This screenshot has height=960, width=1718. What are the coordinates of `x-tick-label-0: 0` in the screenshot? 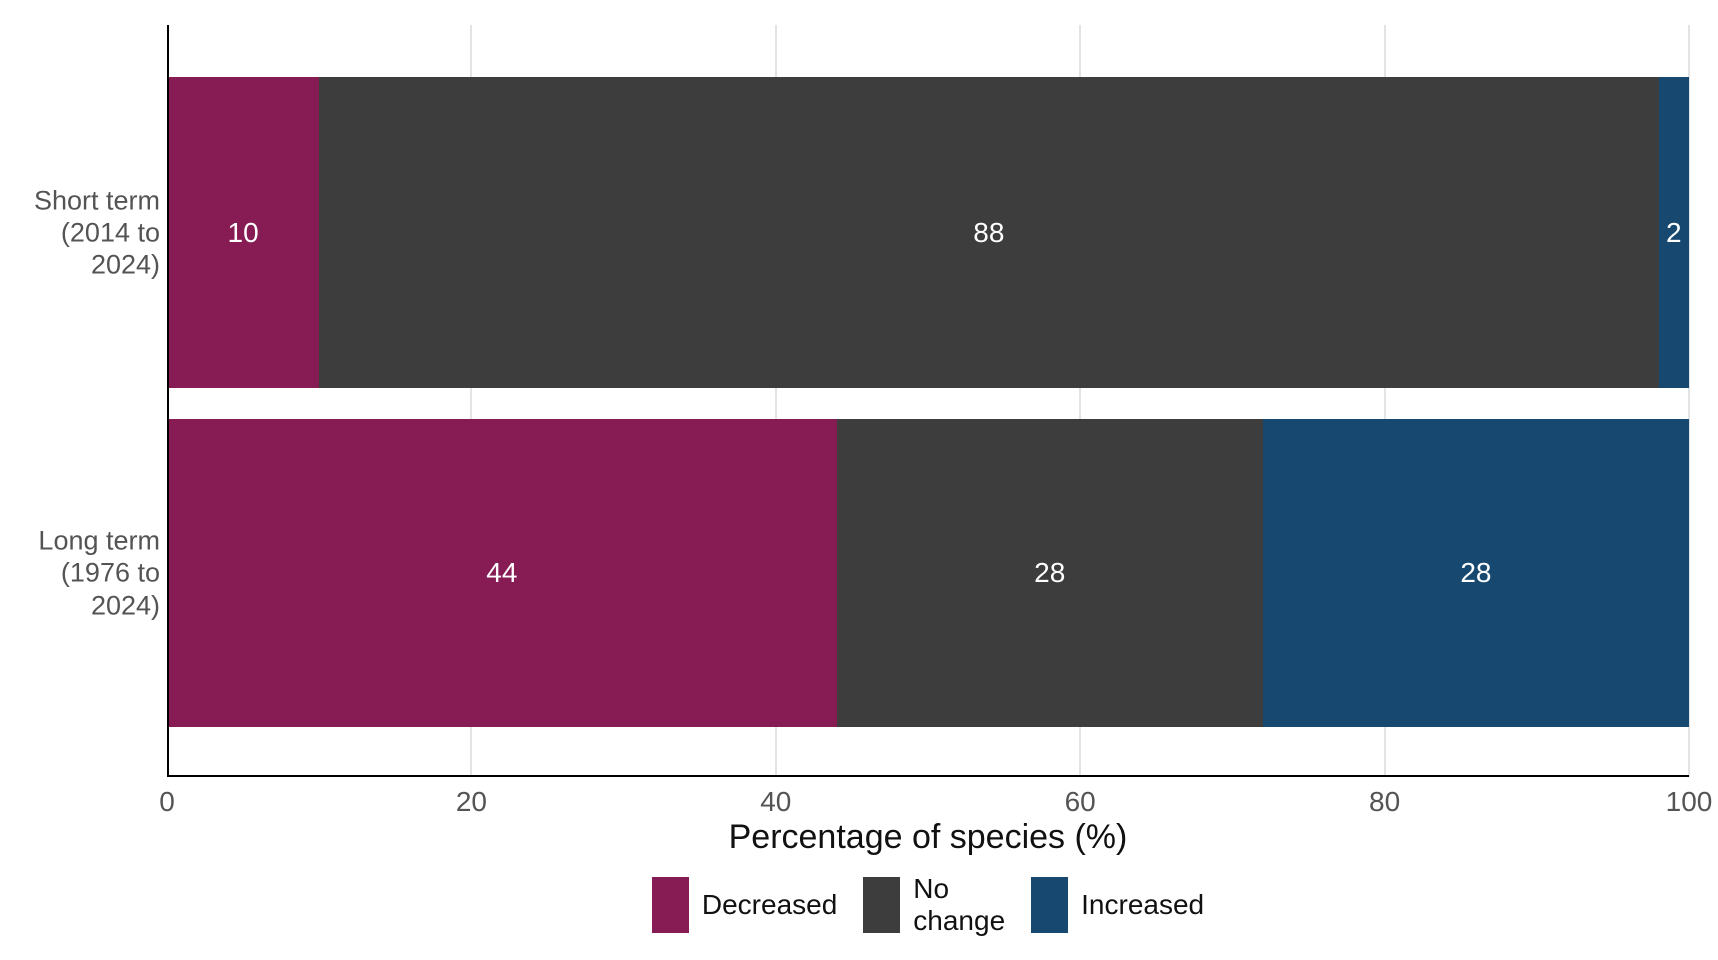 It's located at (167, 801).